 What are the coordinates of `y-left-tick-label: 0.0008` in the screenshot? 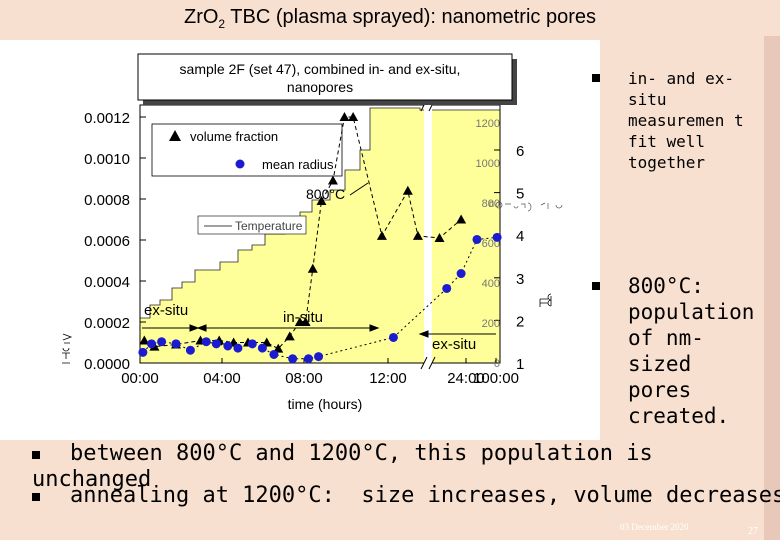 It's located at (107, 200).